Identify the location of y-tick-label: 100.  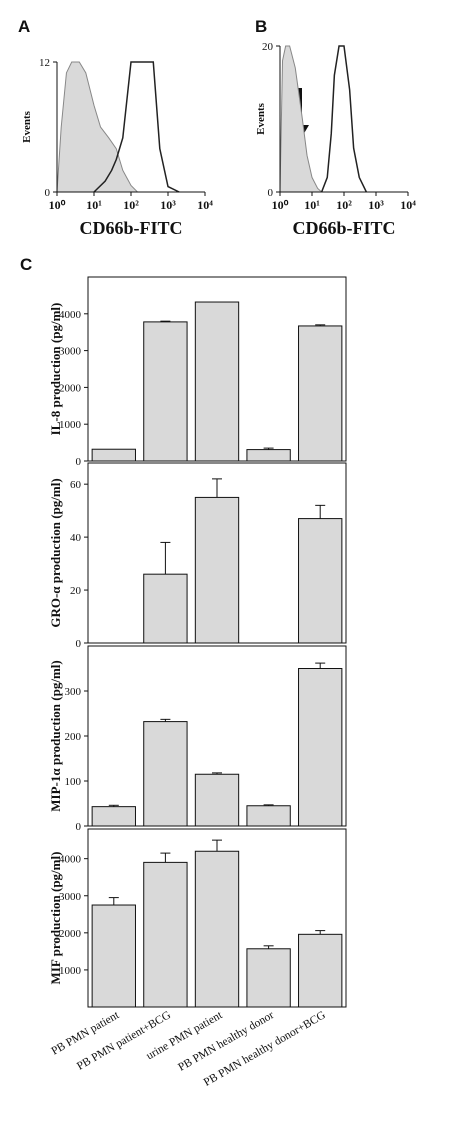
(73, 782).